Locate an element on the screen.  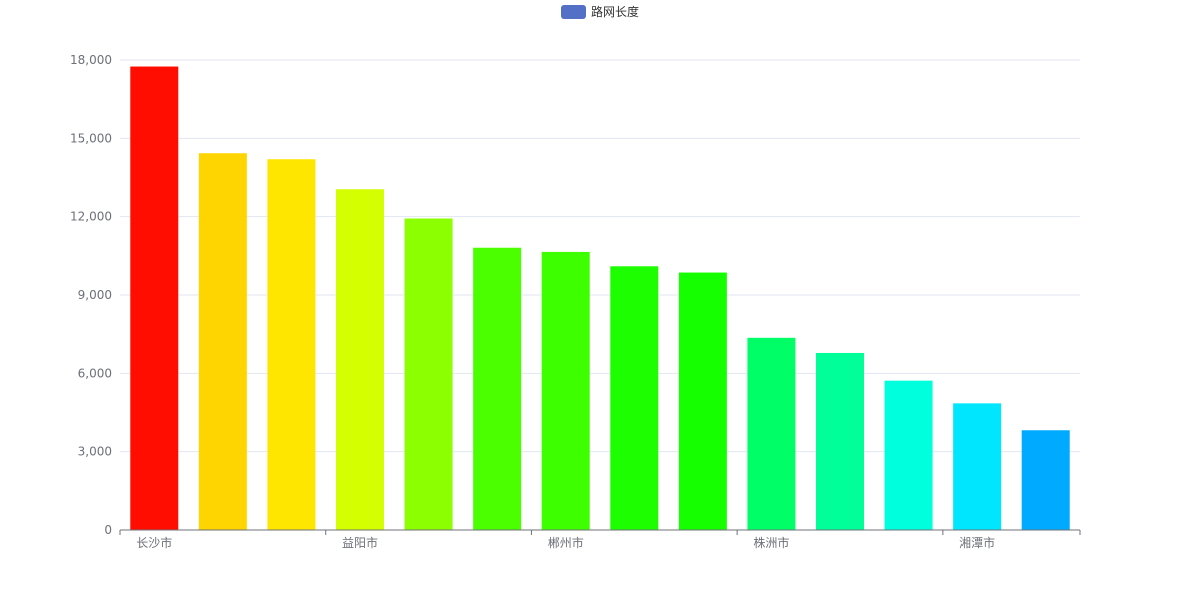
legend-label: 路网长度 is located at coordinates (615, 11).